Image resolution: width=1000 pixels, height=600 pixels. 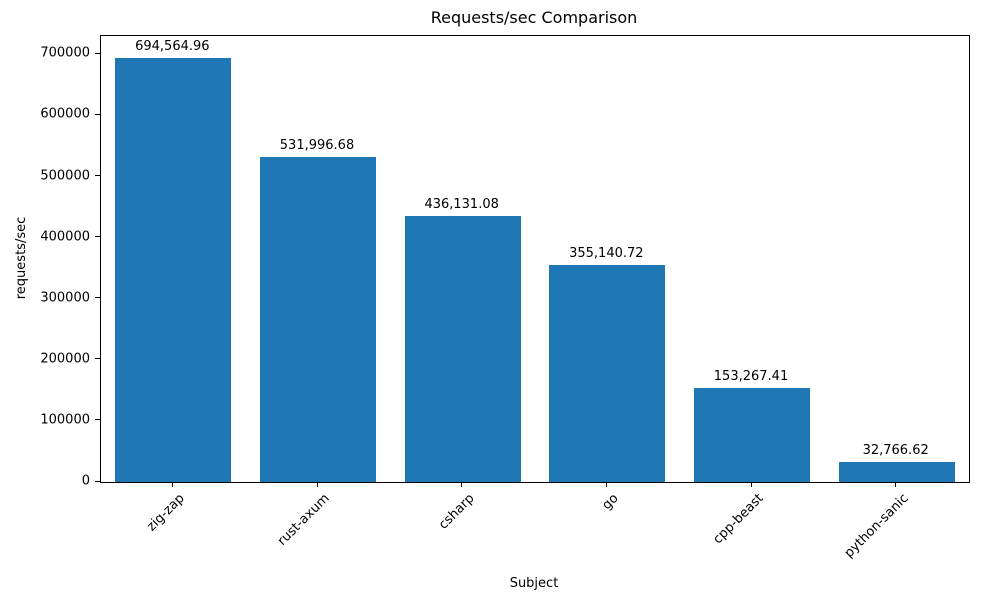 What do you see at coordinates (65, 114) in the screenshot?
I see `y-tick-label: 600000` at bounding box center [65, 114].